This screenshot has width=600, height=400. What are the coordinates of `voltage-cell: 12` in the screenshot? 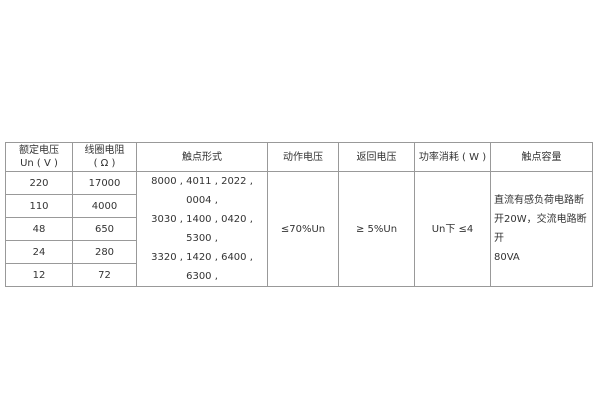 It's located at (39, 275).